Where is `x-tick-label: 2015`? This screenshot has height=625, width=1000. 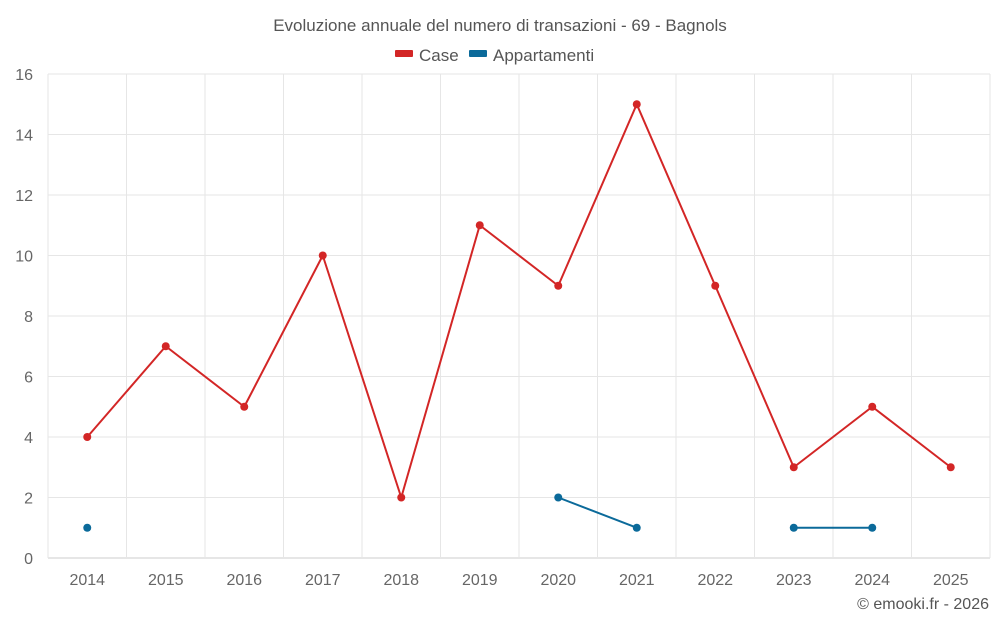
x-tick-label: 2015 is located at coordinates (166, 580).